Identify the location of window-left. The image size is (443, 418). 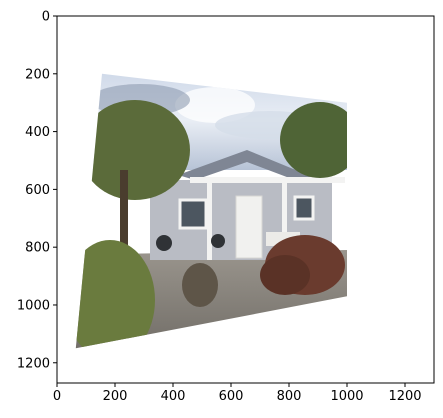
(193, 214).